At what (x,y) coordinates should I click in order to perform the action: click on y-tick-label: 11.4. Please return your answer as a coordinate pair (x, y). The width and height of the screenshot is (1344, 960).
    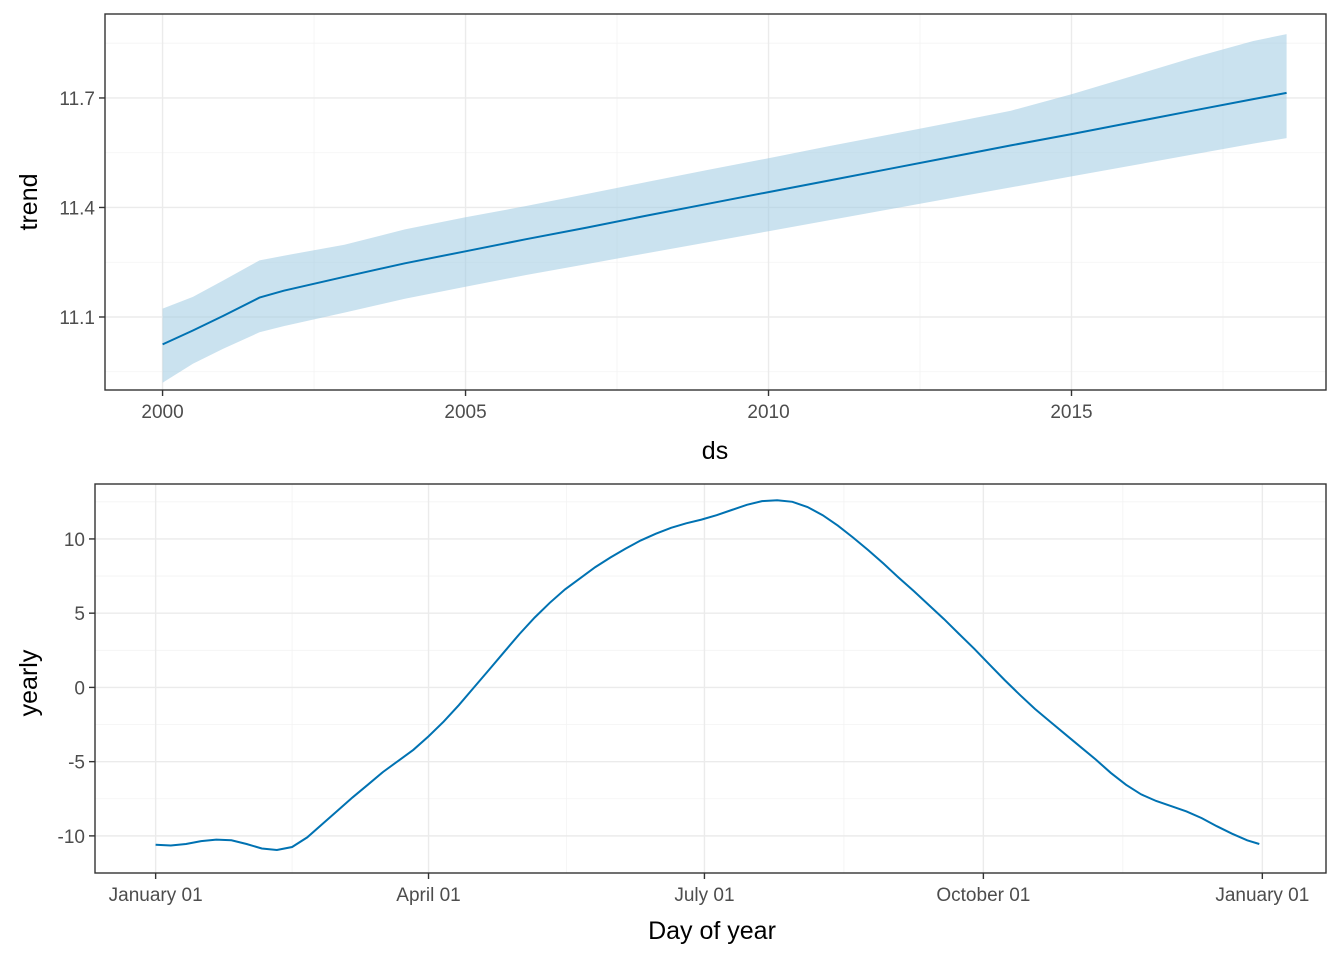
    Looking at the image, I should click on (77, 208).